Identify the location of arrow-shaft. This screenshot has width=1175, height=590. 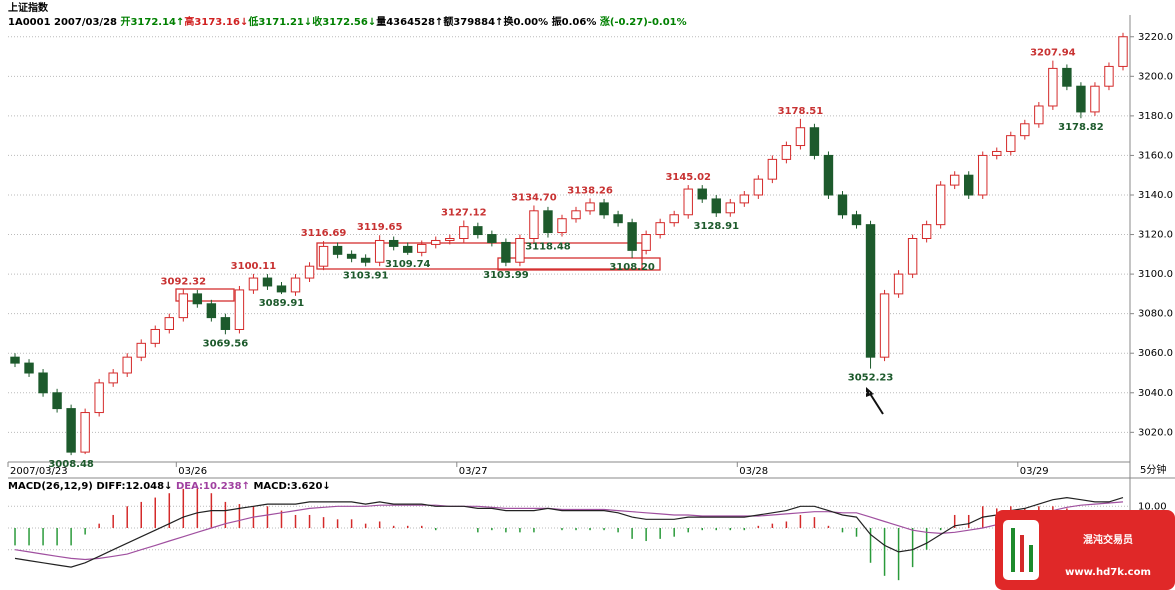
(876, 403).